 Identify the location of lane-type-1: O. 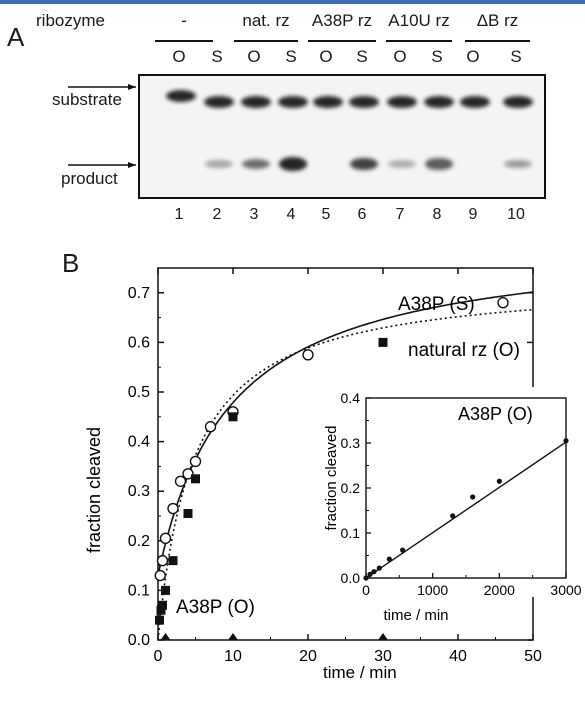
(179, 56).